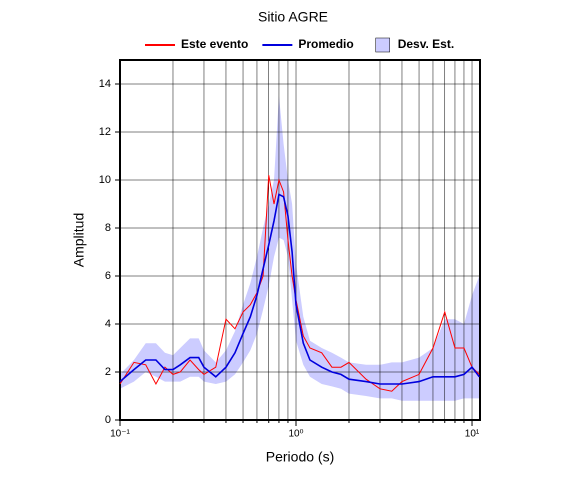 This screenshot has height=480, width=586. Describe the element at coordinates (214, 44) in the screenshot. I see `legend-label: Este evento` at that location.